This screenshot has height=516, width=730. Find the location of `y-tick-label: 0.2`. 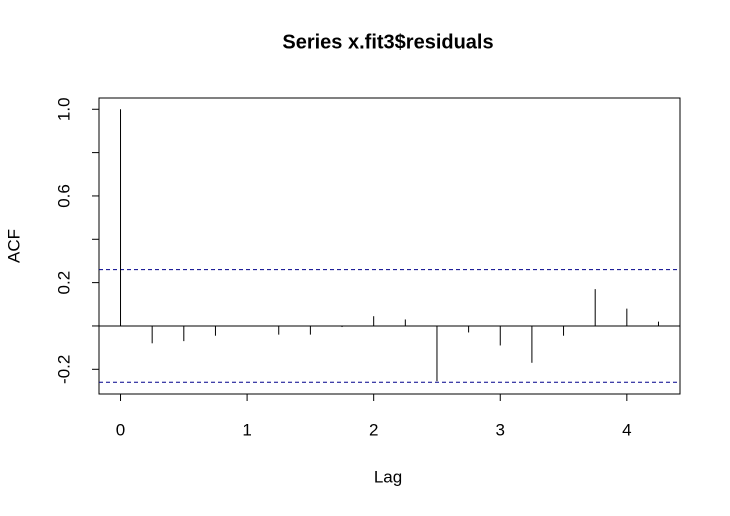

y-tick-label: 0.2 is located at coordinates (63, 283).